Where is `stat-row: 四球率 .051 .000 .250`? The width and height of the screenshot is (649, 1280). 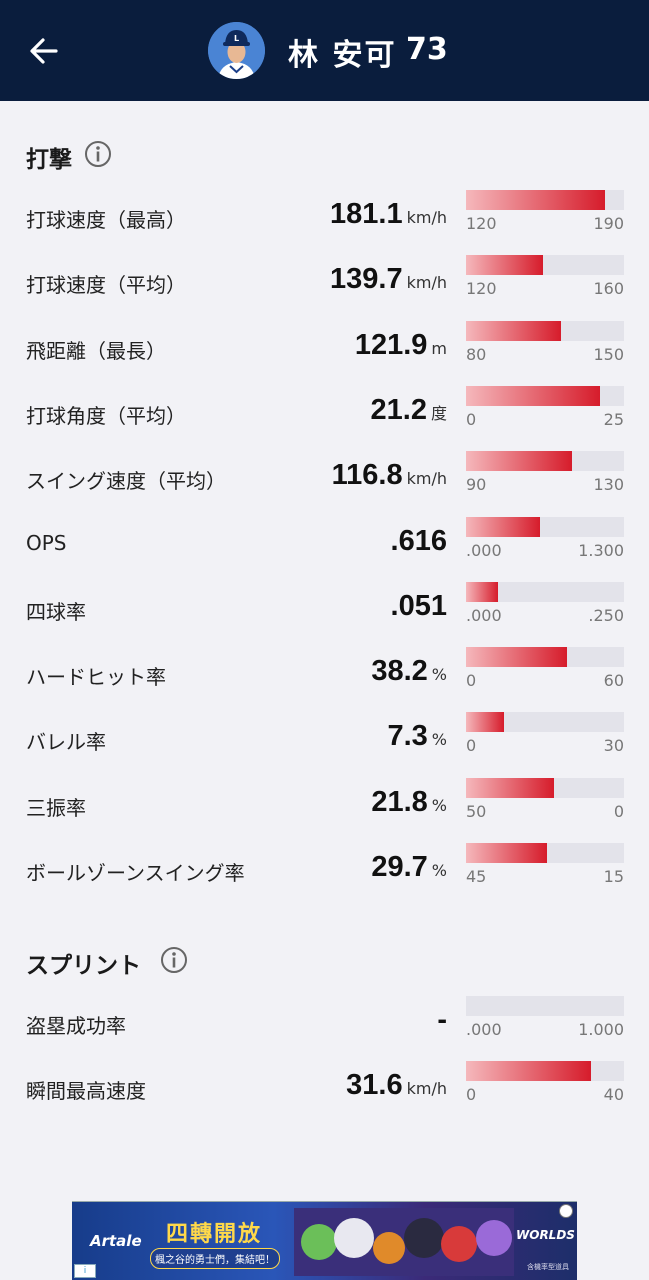 stat-row: 四球率 .051 .000 .250 is located at coordinates (324, 612).